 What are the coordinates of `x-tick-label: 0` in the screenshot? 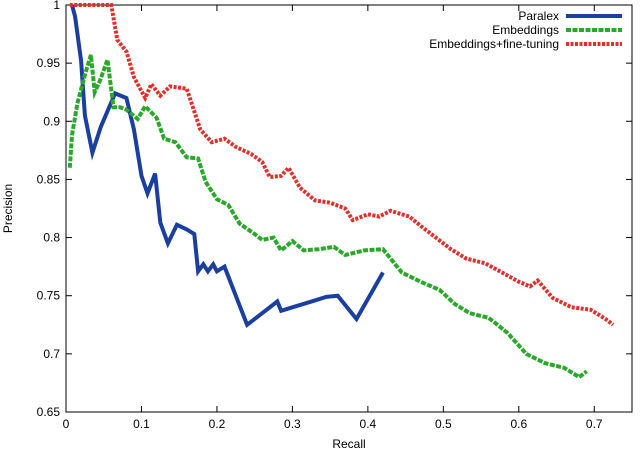 It's located at (66, 424).